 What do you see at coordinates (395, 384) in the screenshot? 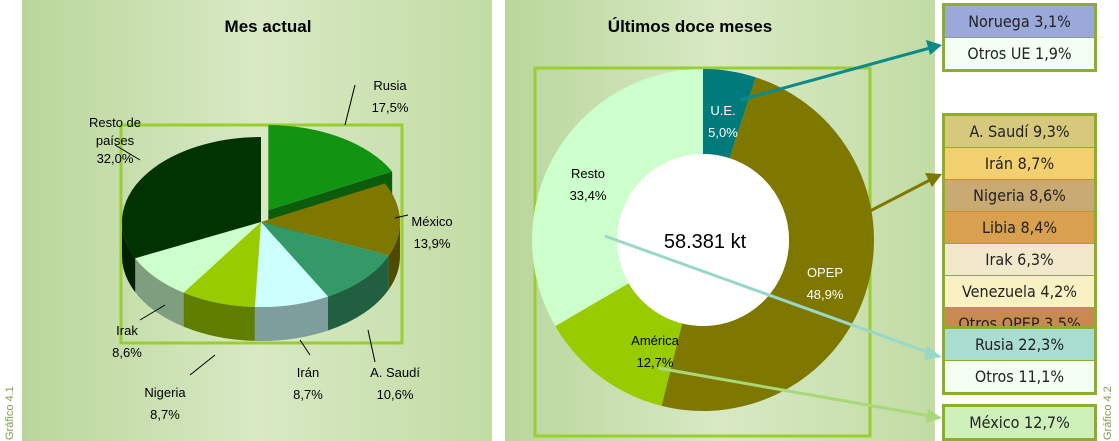
I see `data-label: A. Saudí 10,6%` at bounding box center [395, 384].